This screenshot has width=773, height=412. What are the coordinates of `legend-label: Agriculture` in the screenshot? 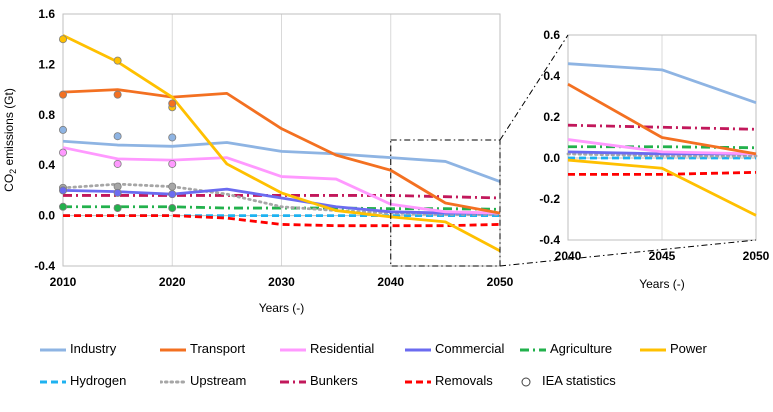 It's located at (581, 348).